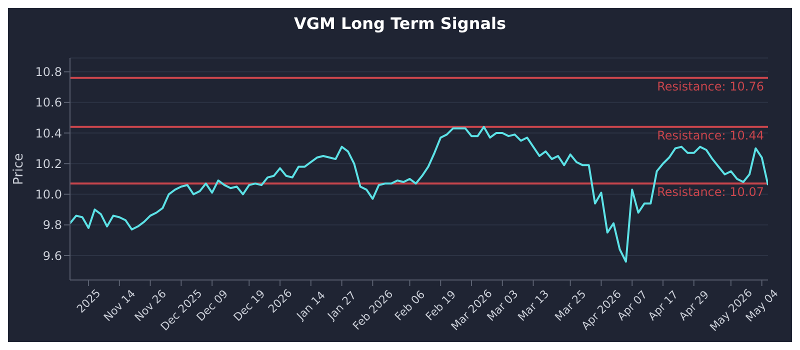 The height and width of the screenshot is (350, 800). What do you see at coordinates (48, 163) in the screenshot?
I see `y-tick-label: 10.2` at bounding box center [48, 163].